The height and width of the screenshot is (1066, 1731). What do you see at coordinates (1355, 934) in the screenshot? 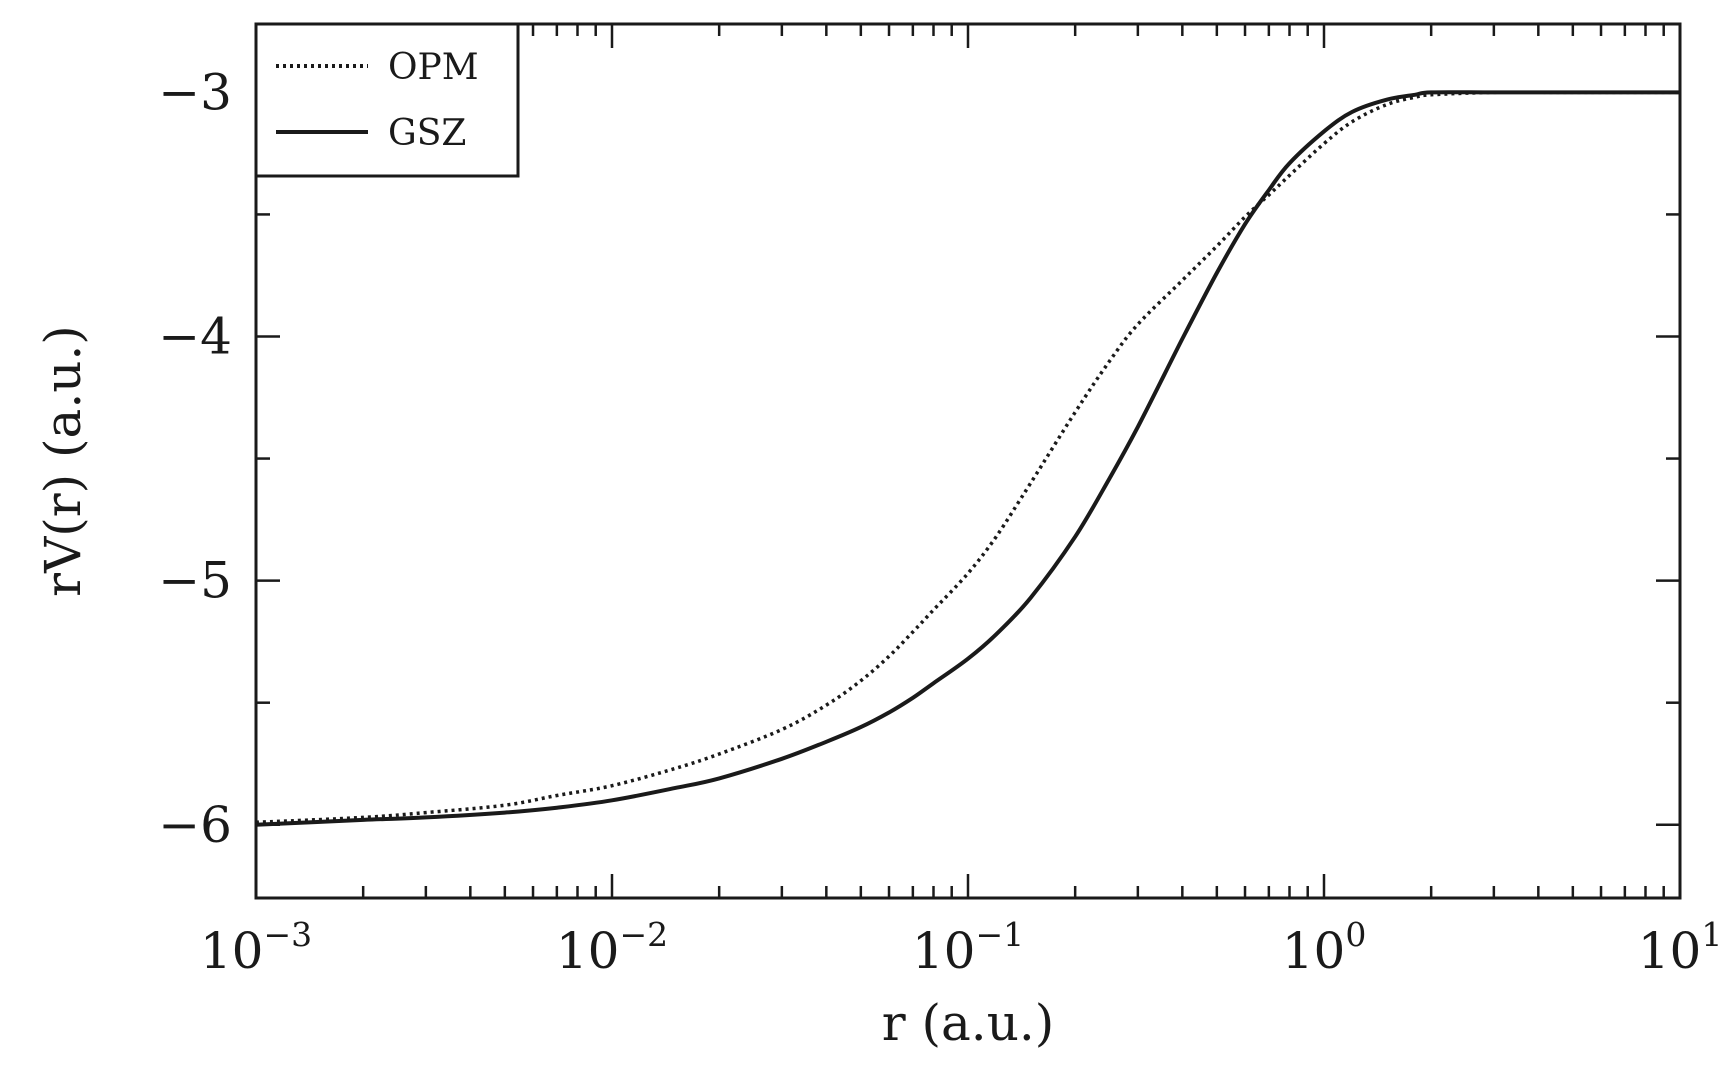
I see `x-tick-exponent: 0` at bounding box center [1355, 934].